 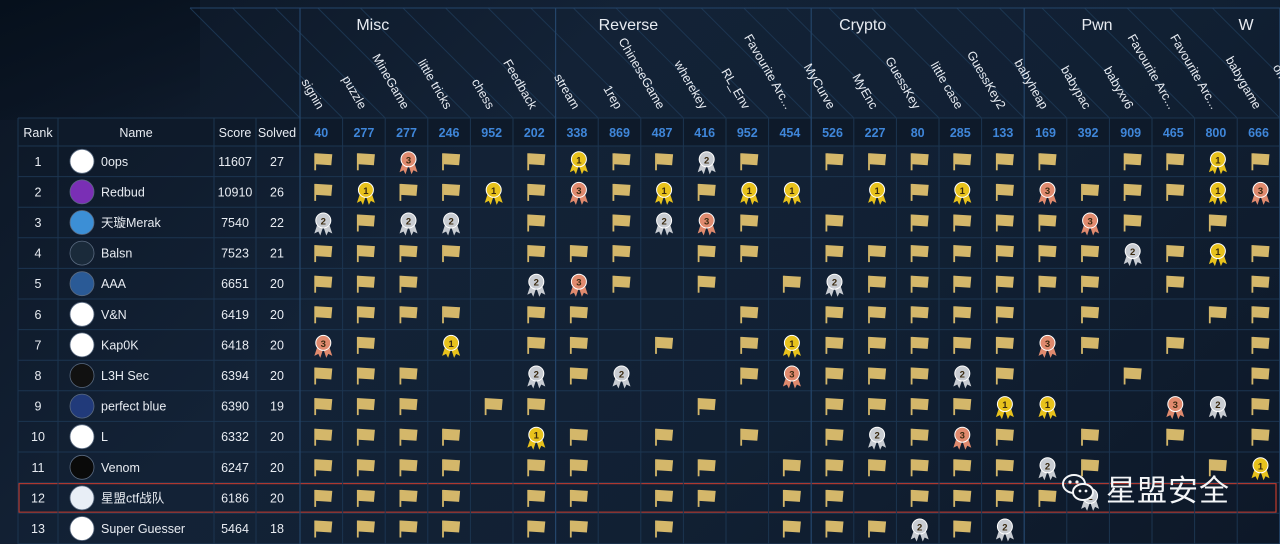 What do you see at coordinates (435, 84) in the screenshot?
I see `problem-name: little tricks` at bounding box center [435, 84].